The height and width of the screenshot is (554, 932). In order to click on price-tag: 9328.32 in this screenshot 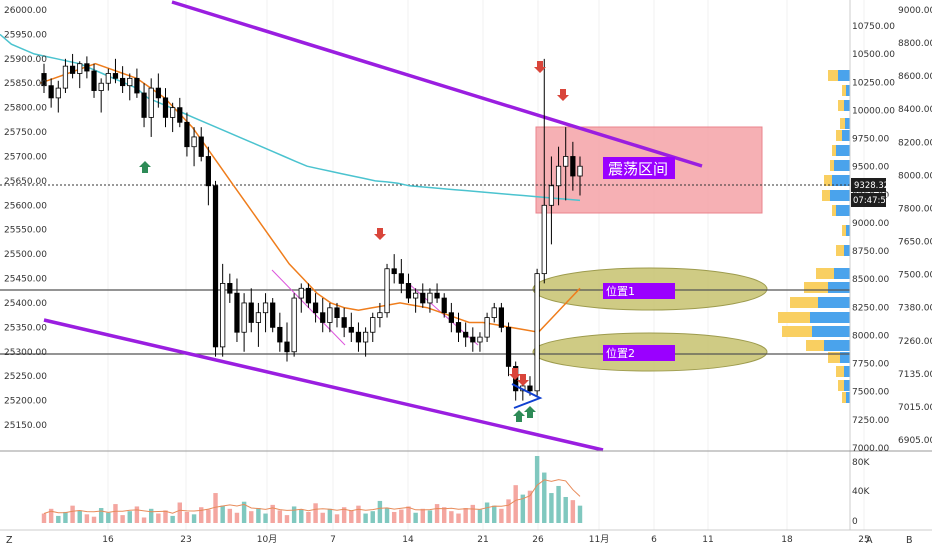, I will do `click(870, 185)`.